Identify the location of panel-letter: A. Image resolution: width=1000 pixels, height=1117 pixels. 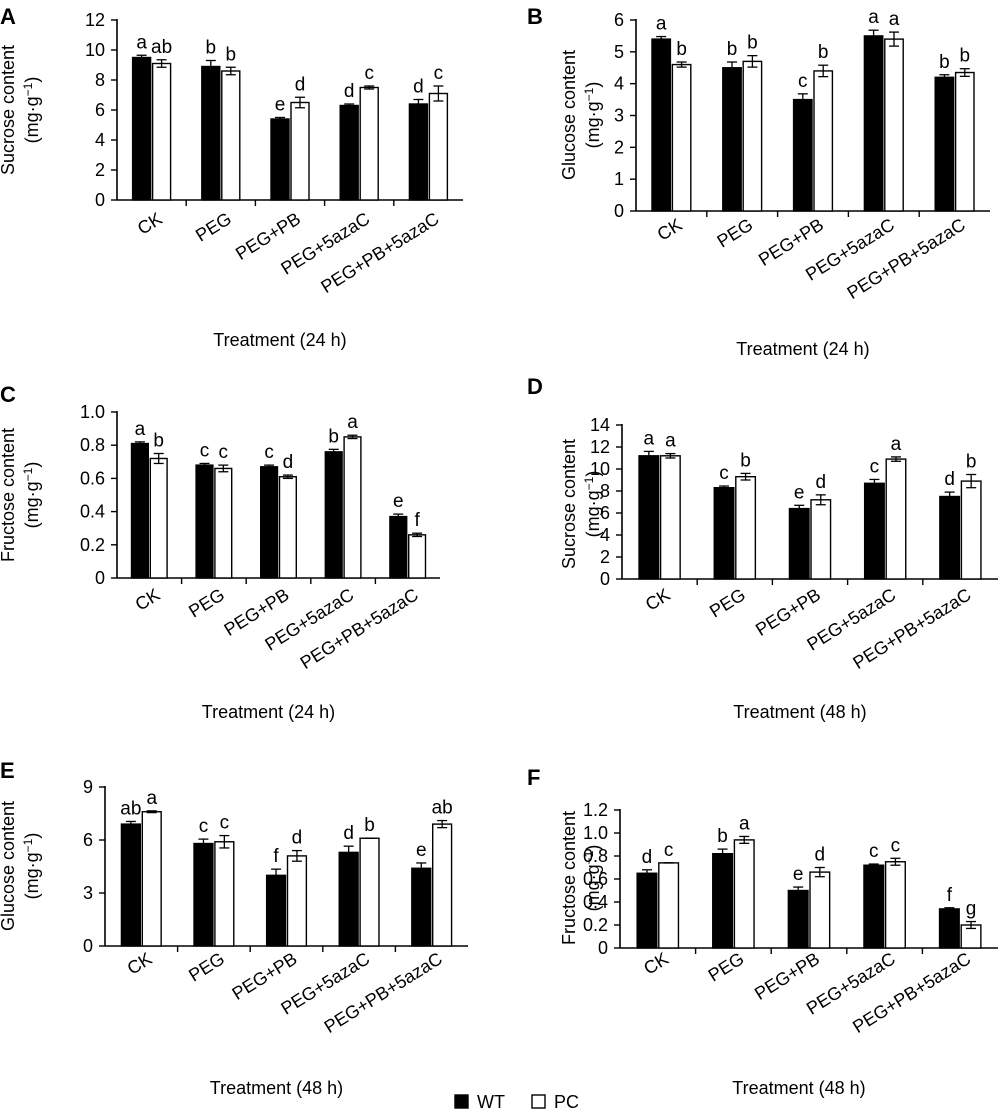
(8, 16).